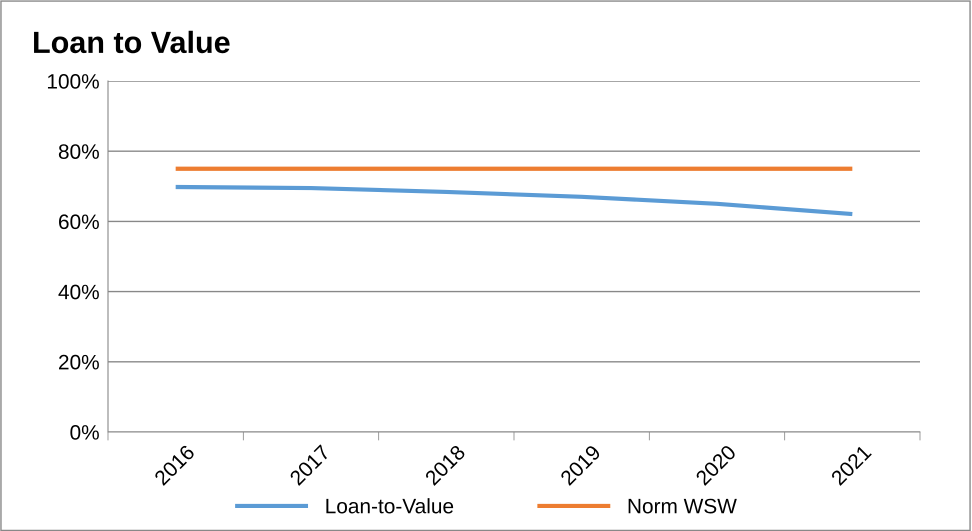  Describe the element at coordinates (132, 42) in the screenshot. I see `chart-title: Loan to Value` at that location.